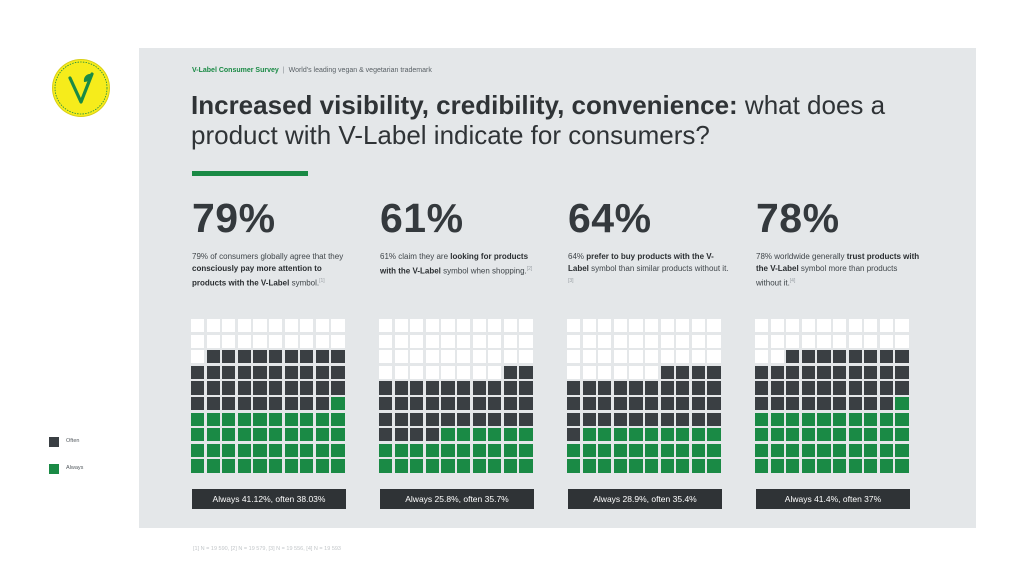  I want to click on chart-caption-2: Always 25.8%, often 35.7%, so click(457, 499).